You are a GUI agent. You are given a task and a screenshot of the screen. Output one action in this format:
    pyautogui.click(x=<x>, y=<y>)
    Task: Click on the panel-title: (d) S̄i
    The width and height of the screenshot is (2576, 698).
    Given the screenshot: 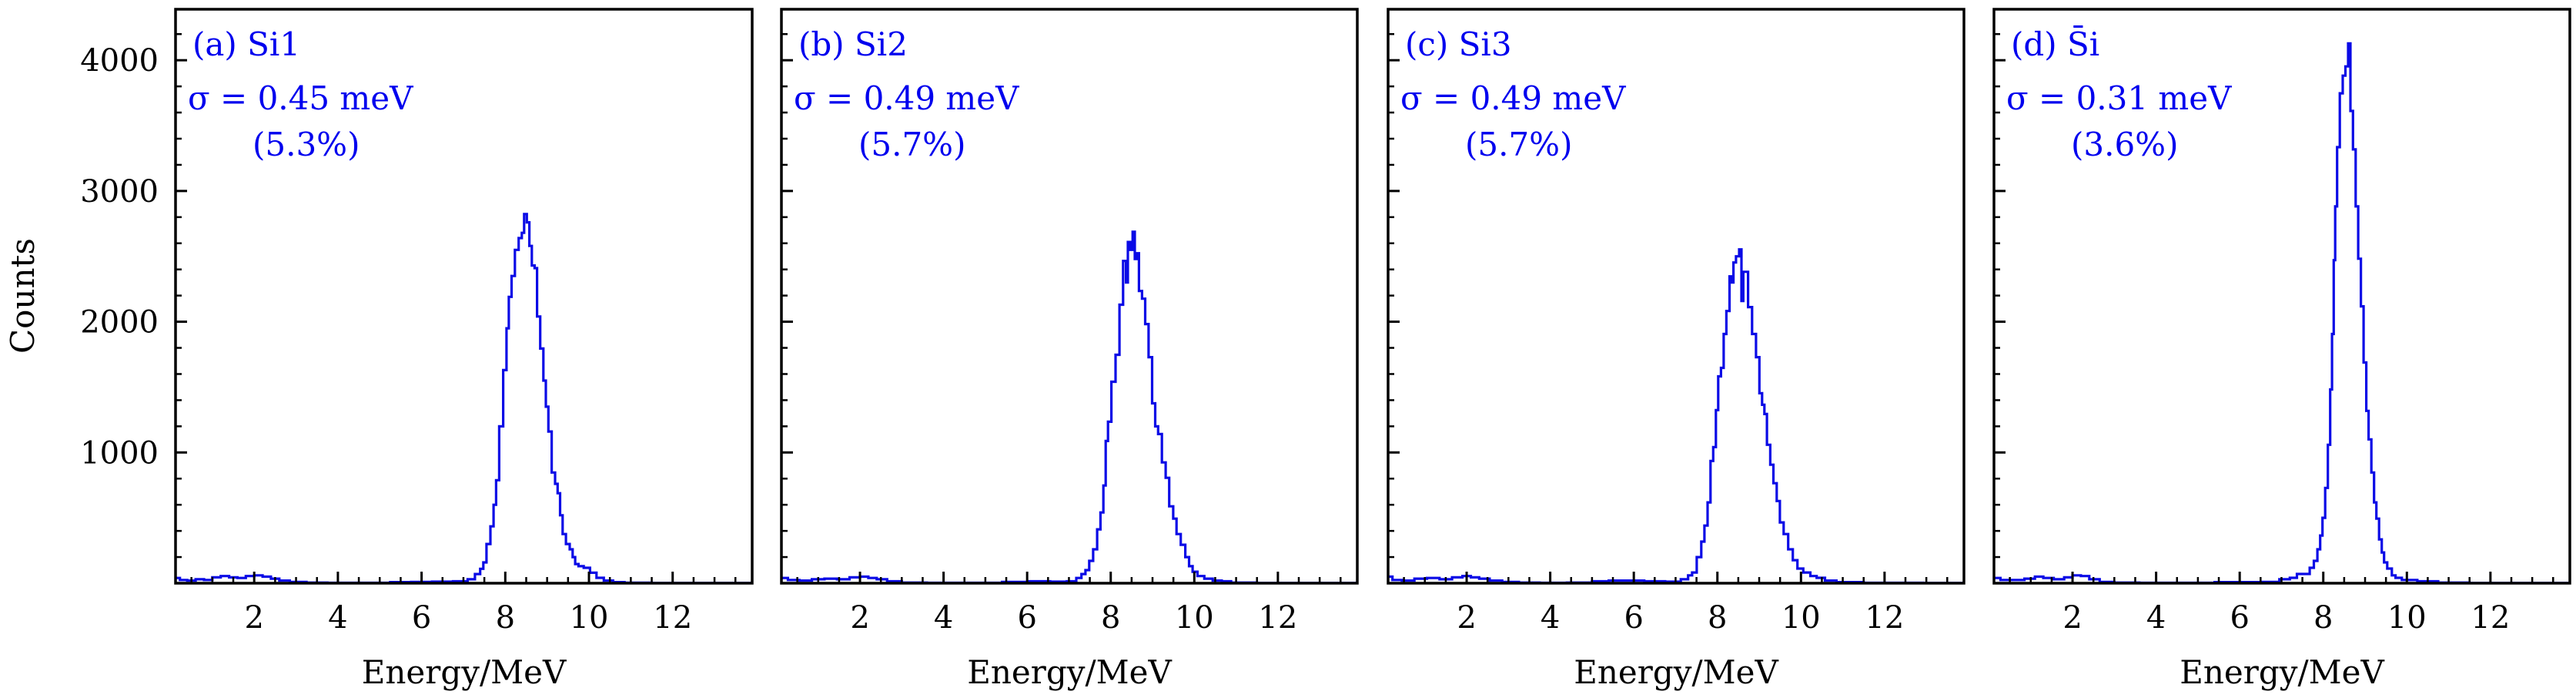 What is the action you would take?
    pyautogui.click(x=2055, y=44)
    